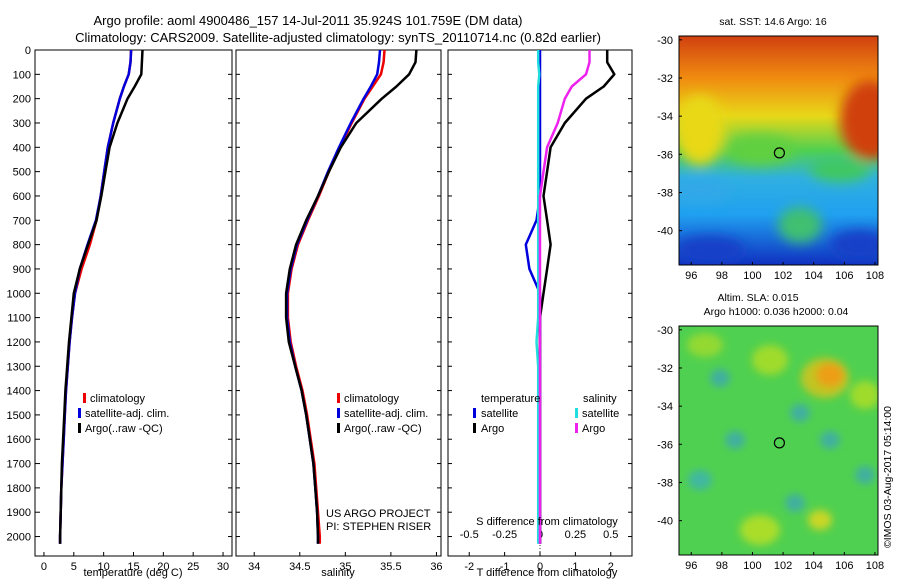 The image size is (900, 580). What do you see at coordinates (74, 567) in the screenshot?
I see `x-tick-label: 5` at bounding box center [74, 567].